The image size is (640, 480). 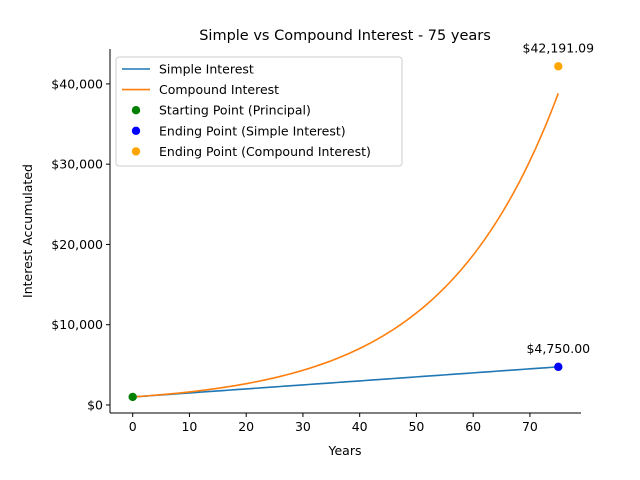 What do you see at coordinates (345, 450) in the screenshot?
I see `x-axis-label: Years` at bounding box center [345, 450].